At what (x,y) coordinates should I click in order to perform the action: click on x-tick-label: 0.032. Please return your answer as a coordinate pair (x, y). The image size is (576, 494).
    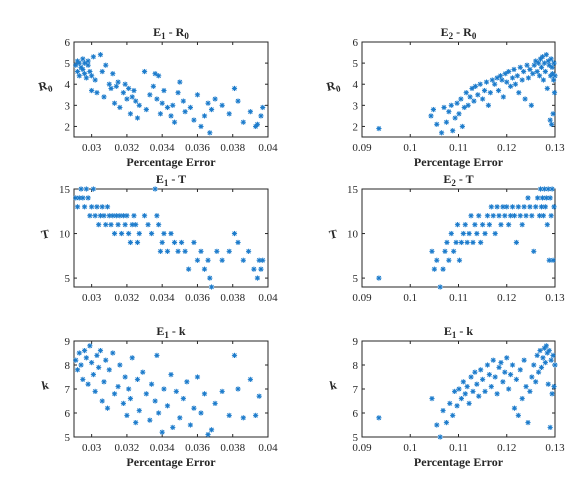
    Looking at the image, I should click on (127, 298).